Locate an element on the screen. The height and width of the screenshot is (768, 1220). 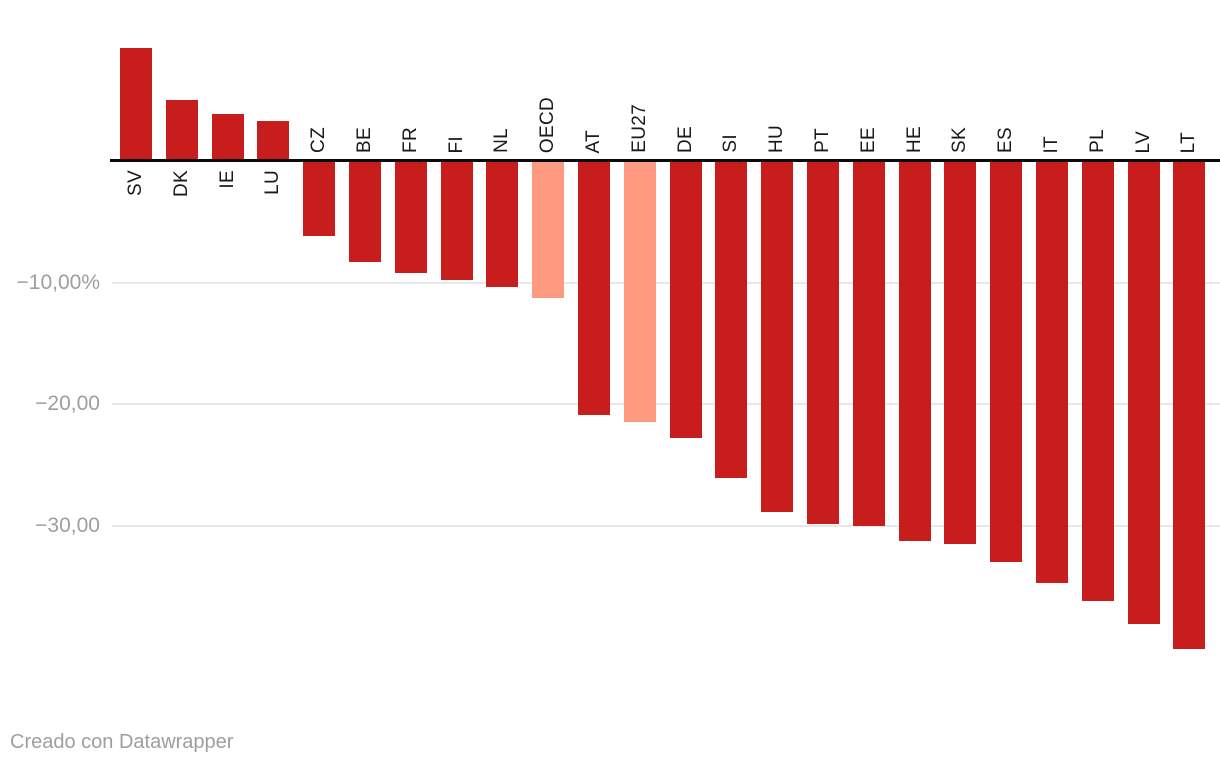
footer: Creado con Datawrapper is located at coordinates (121, 742).